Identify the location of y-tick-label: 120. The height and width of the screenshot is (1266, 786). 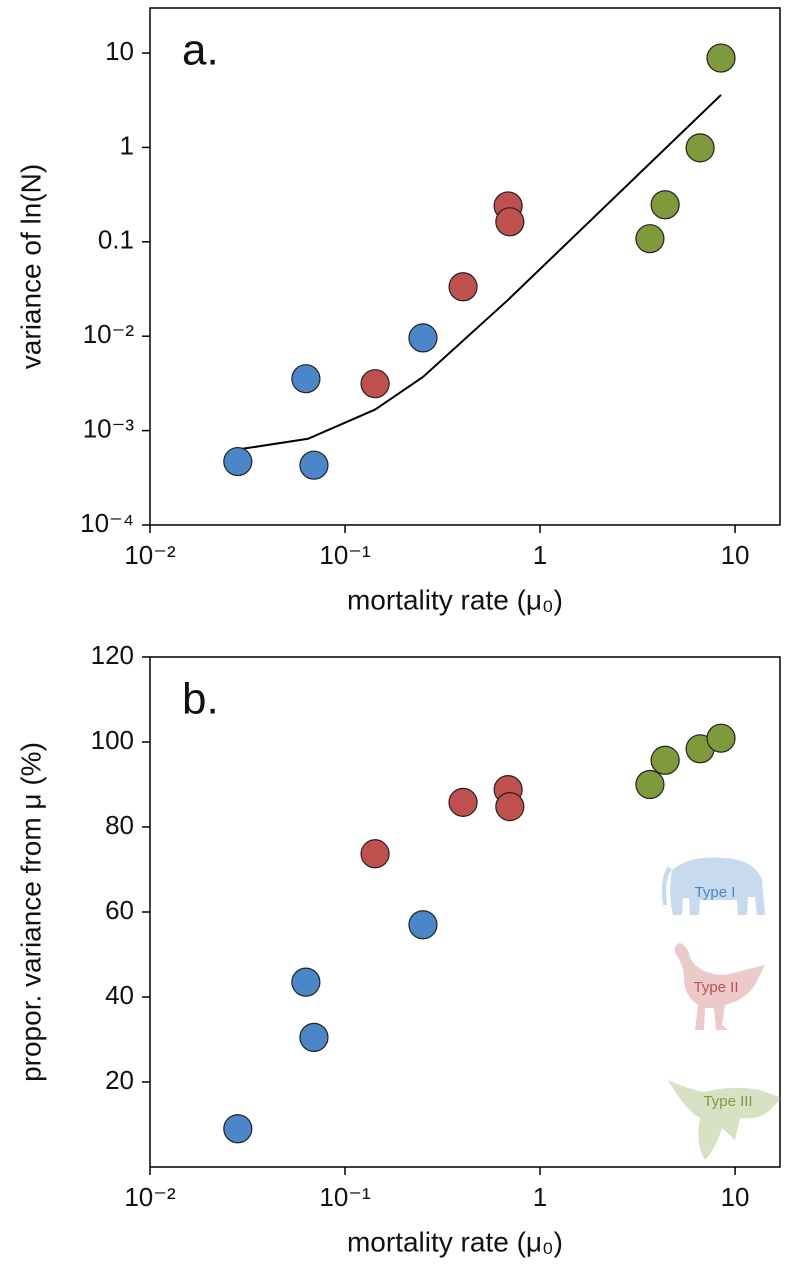
(112, 655).